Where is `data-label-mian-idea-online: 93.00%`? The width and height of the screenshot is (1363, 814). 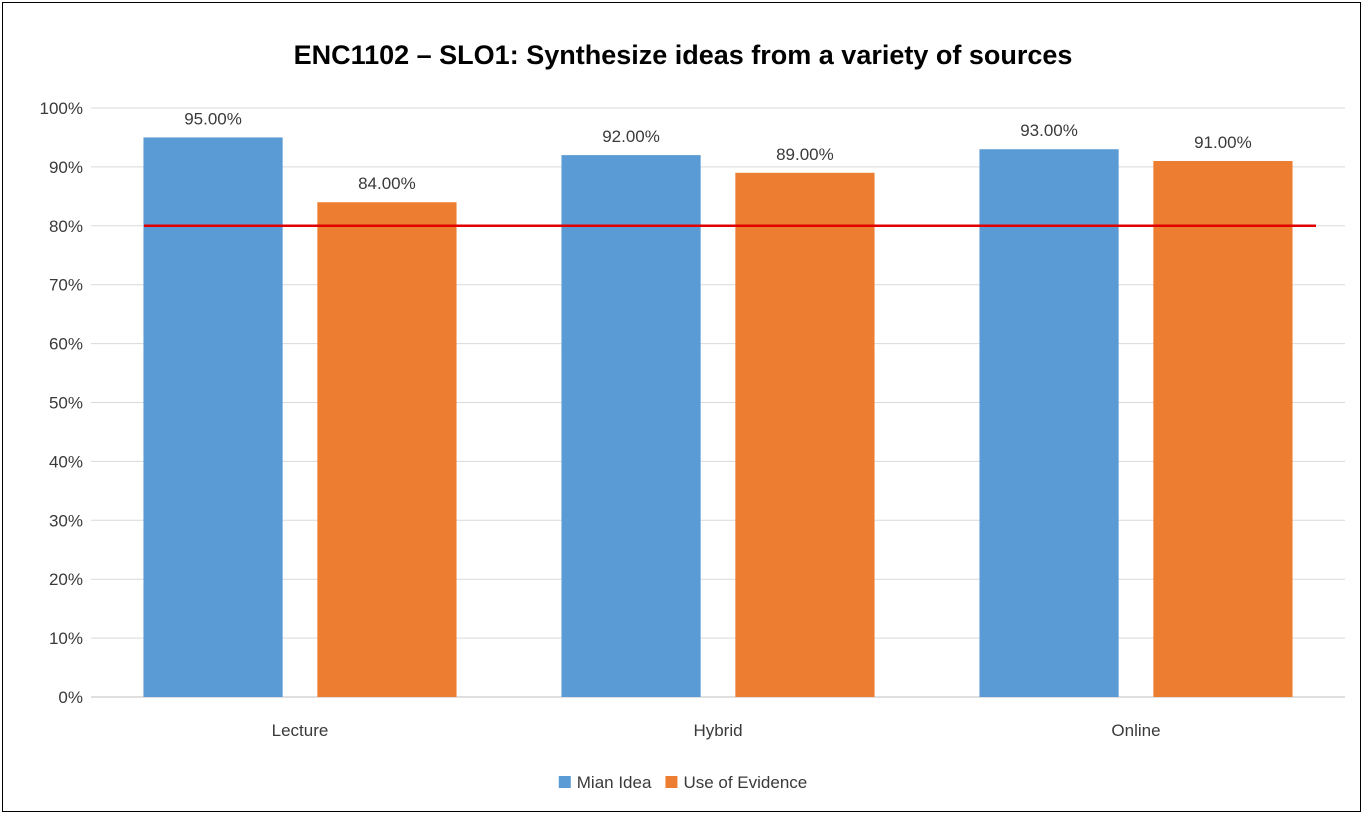
data-label-mian-idea-online: 93.00% is located at coordinates (1049, 130).